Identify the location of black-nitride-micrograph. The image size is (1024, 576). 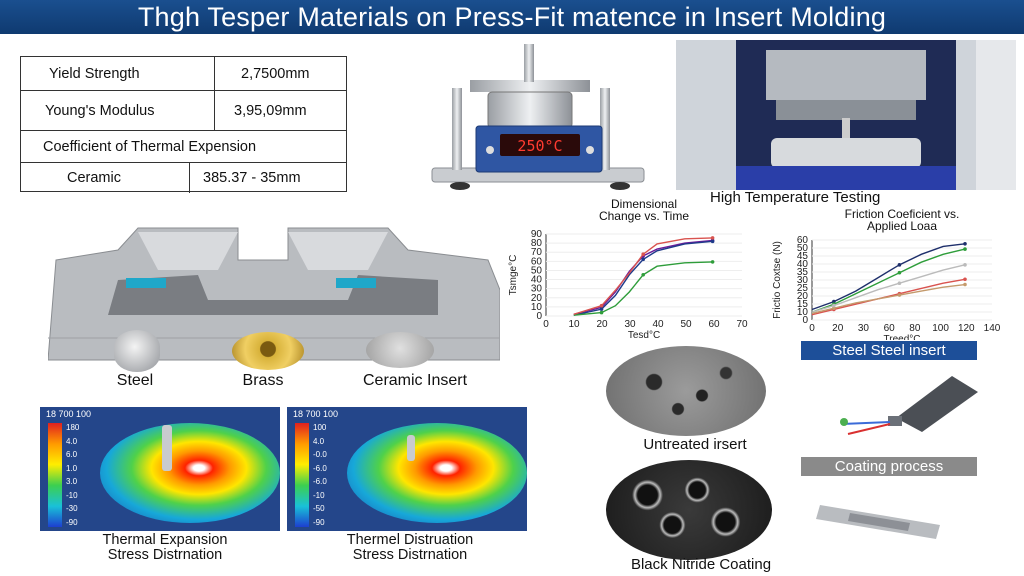
(689, 510).